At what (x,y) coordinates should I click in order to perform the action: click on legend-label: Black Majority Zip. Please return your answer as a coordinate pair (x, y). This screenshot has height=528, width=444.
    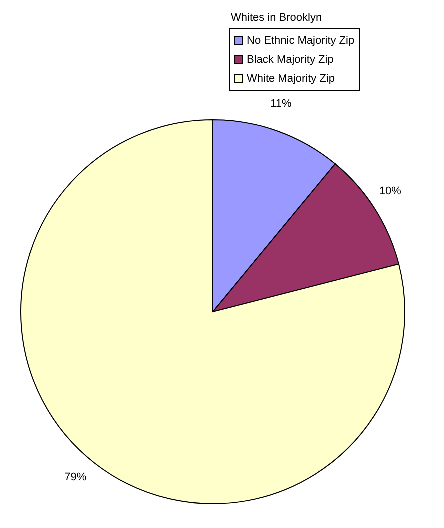
    Looking at the image, I should click on (290, 60).